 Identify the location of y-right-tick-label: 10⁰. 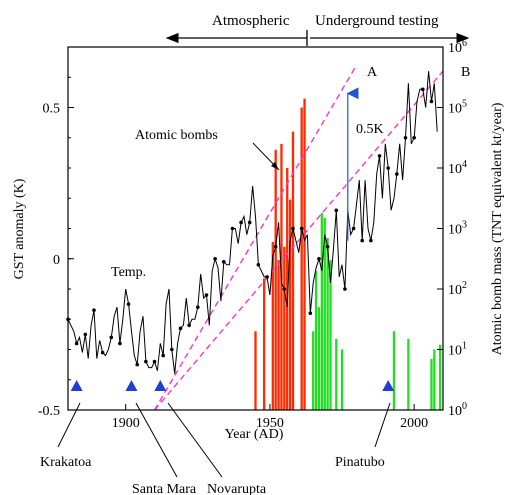
(457, 410).